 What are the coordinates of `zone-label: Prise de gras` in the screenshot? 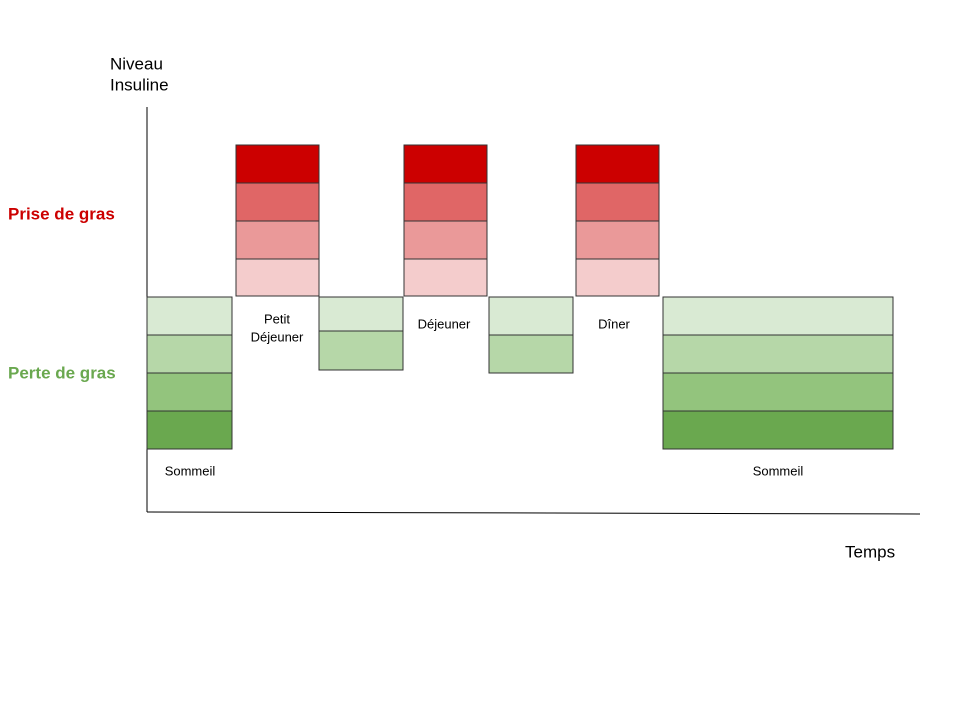 It's located at (61, 213).